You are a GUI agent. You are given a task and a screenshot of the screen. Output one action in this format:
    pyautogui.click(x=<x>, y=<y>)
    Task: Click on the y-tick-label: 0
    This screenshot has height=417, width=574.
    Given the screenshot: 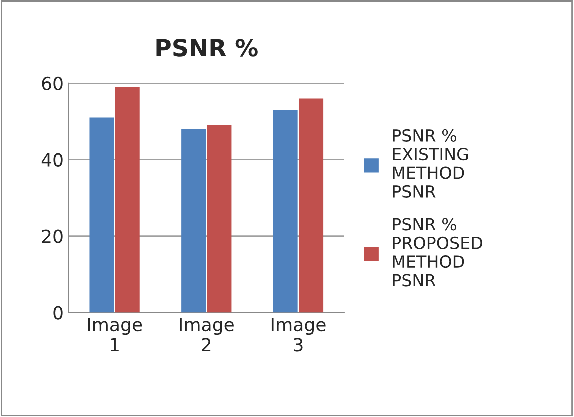 What is the action you would take?
    pyautogui.click(x=58, y=313)
    